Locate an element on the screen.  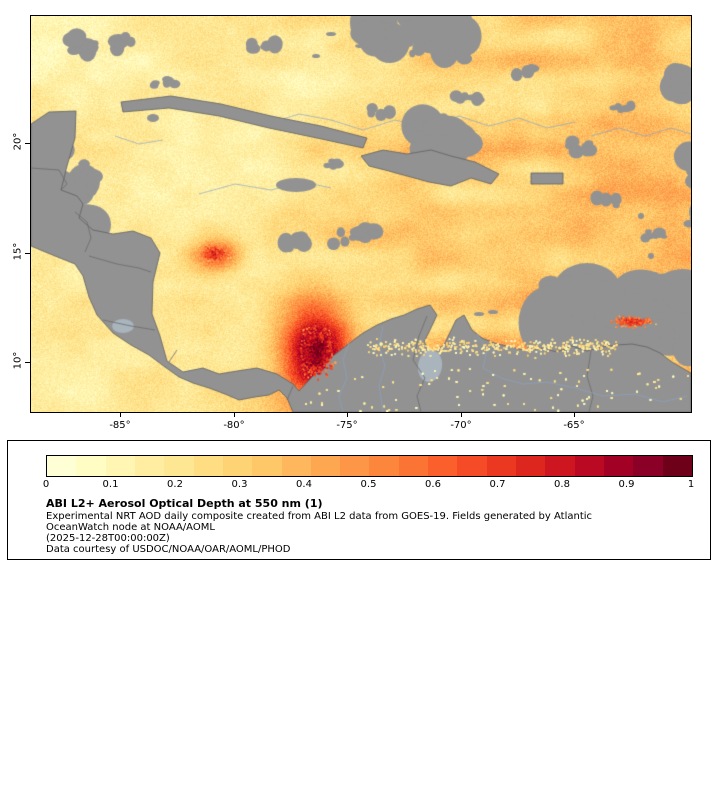
colorbar-tick-label-09: 0.9 is located at coordinates (626, 484).